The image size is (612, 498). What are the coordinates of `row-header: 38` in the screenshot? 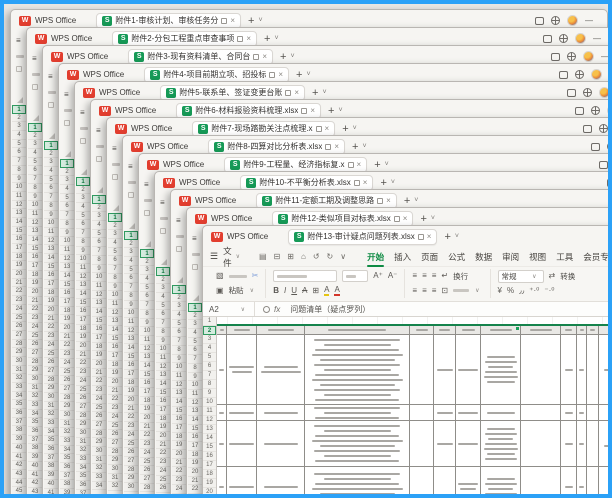 It's located at (35, 449).